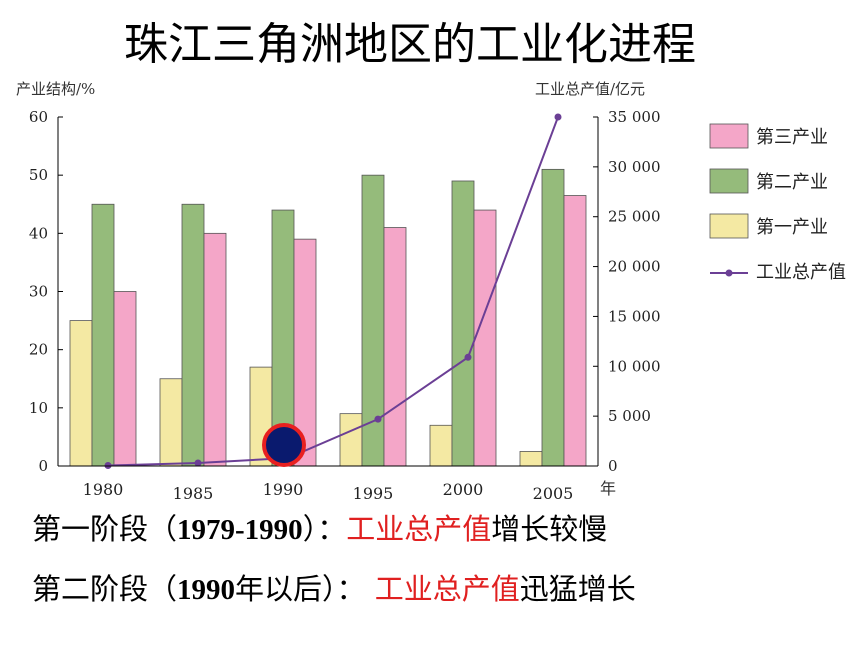  Describe the element at coordinates (38, 233) in the screenshot. I see `left-tick-label: 40` at that location.